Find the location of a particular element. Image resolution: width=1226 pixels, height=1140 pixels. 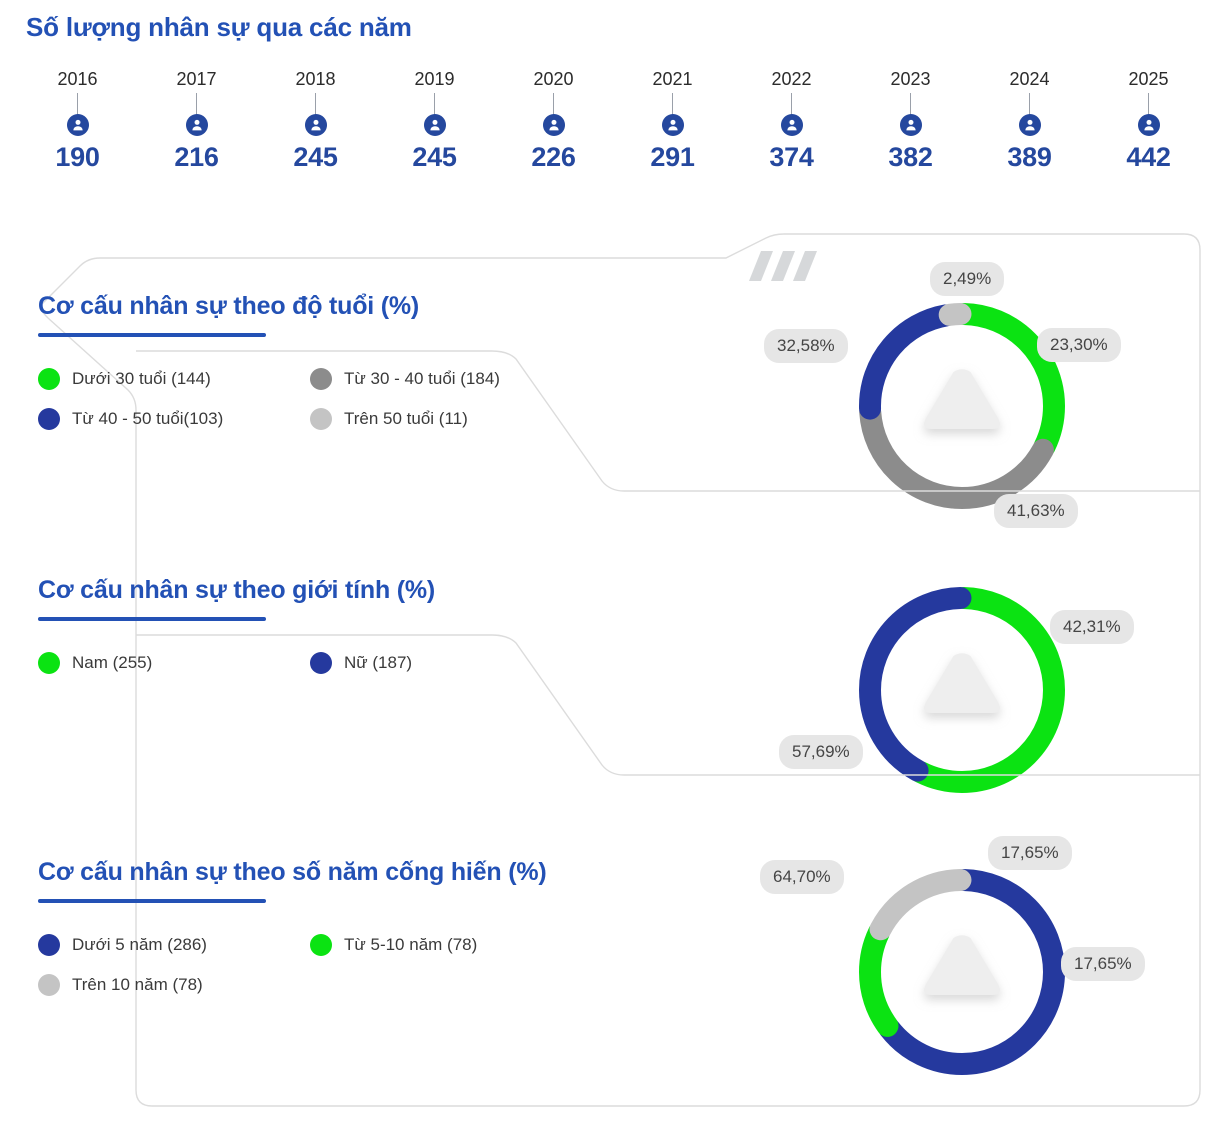

legend-item: Trên 50 tuổi (11) is located at coordinates (446, 419).